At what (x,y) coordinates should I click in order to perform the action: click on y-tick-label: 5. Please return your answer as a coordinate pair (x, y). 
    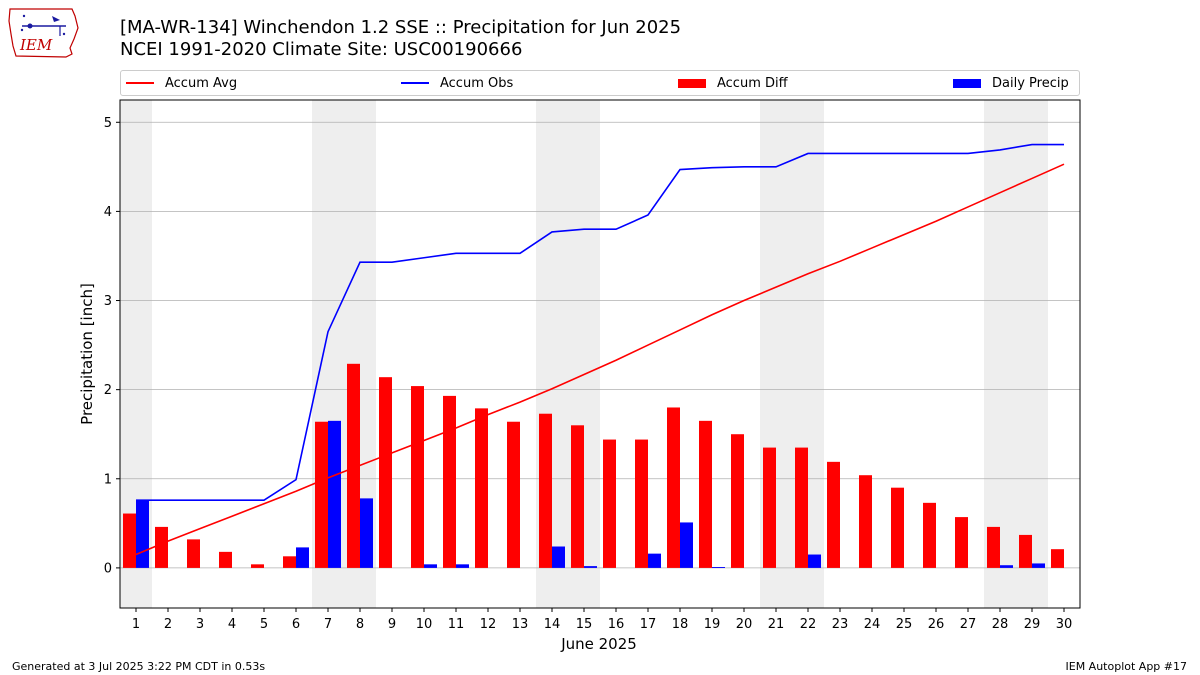
    Looking at the image, I should click on (108, 123).